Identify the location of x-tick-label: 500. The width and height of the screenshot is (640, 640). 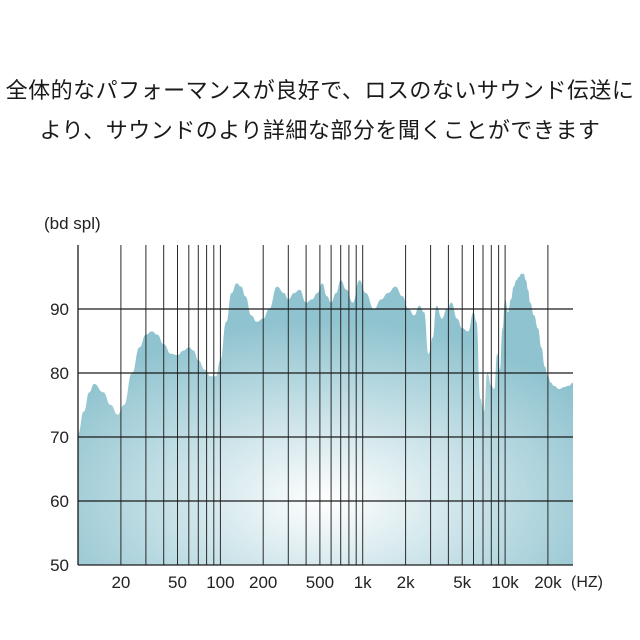
(320, 582).